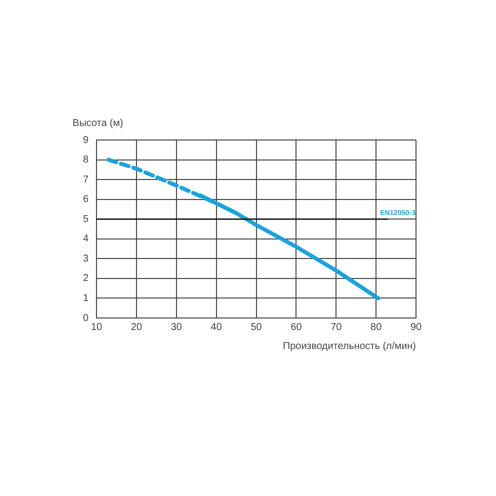 This screenshot has width=496, height=496. Describe the element at coordinates (86, 318) in the screenshot. I see `y-tick-label: 0` at that location.